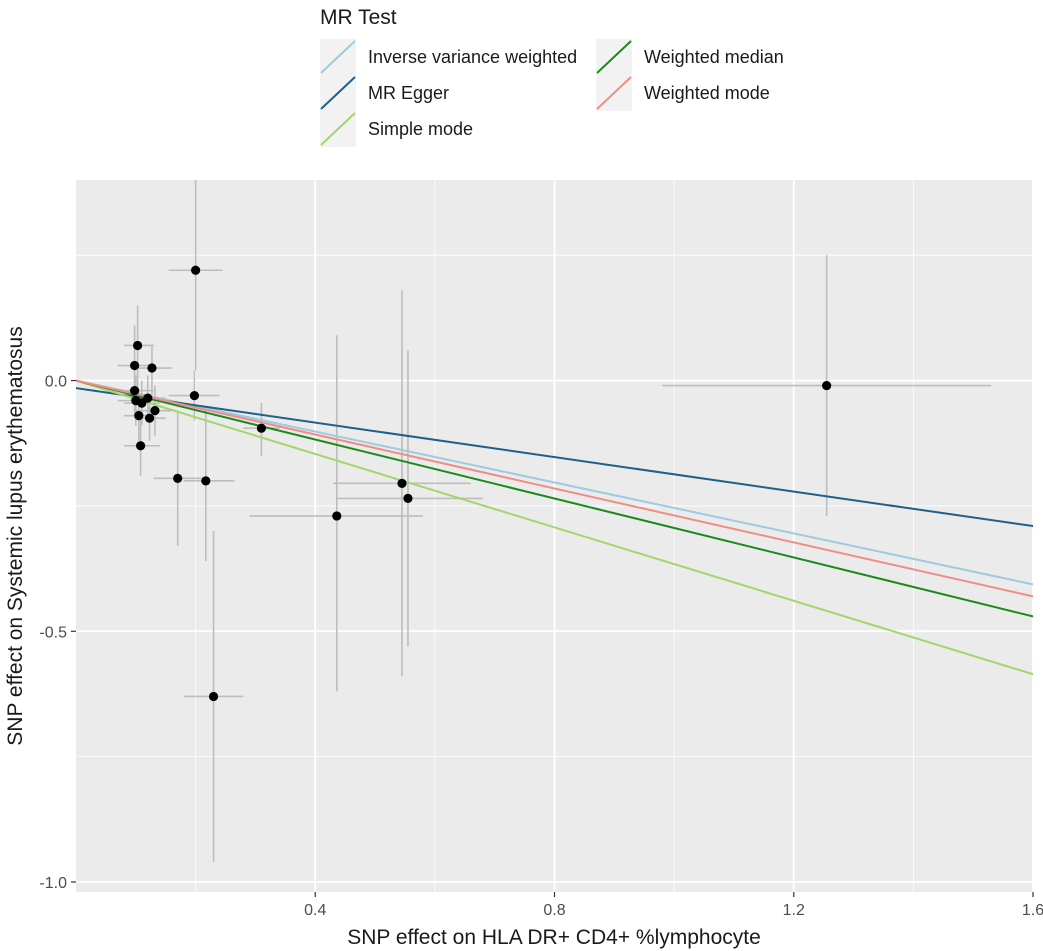 Image resolution: width=1043 pixels, height=951 pixels. I want to click on legend-swatch-mr-egger, so click(338, 93).